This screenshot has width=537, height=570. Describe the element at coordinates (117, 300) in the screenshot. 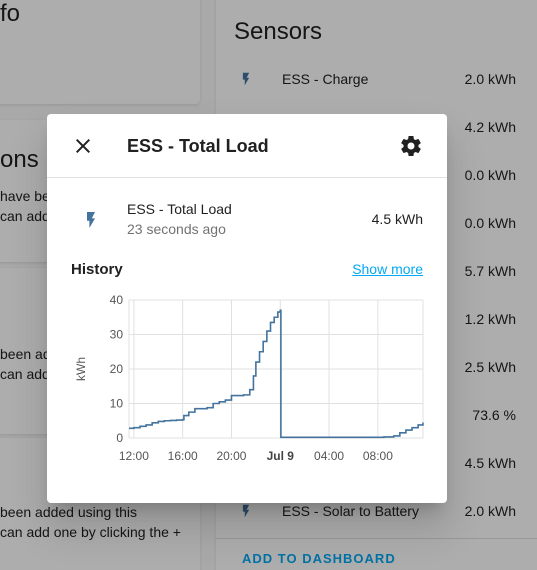

I see `y-tick-label: 40` at that location.